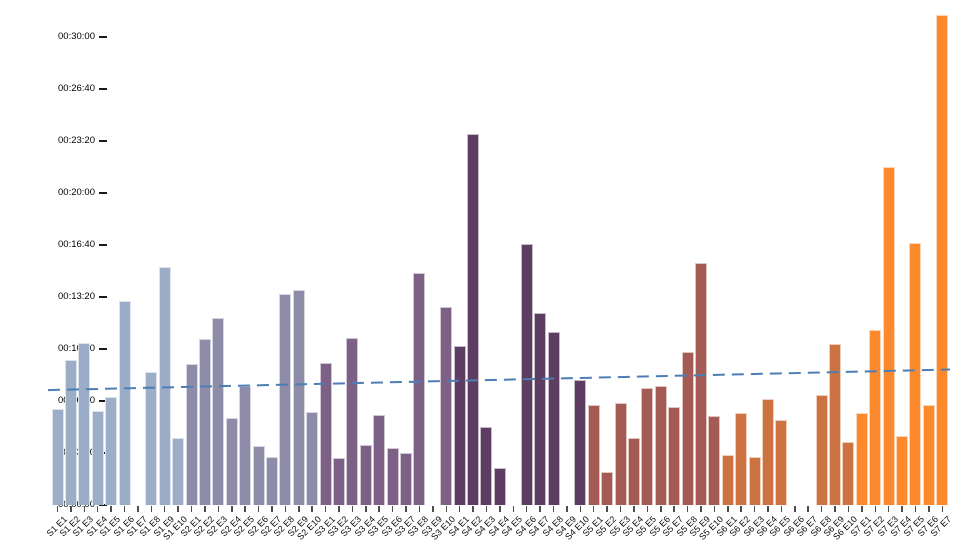 The height and width of the screenshot is (560, 961). What do you see at coordinates (218, 411) in the screenshot?
I see `bar-s2-e3` at bounding box center [218, 411].